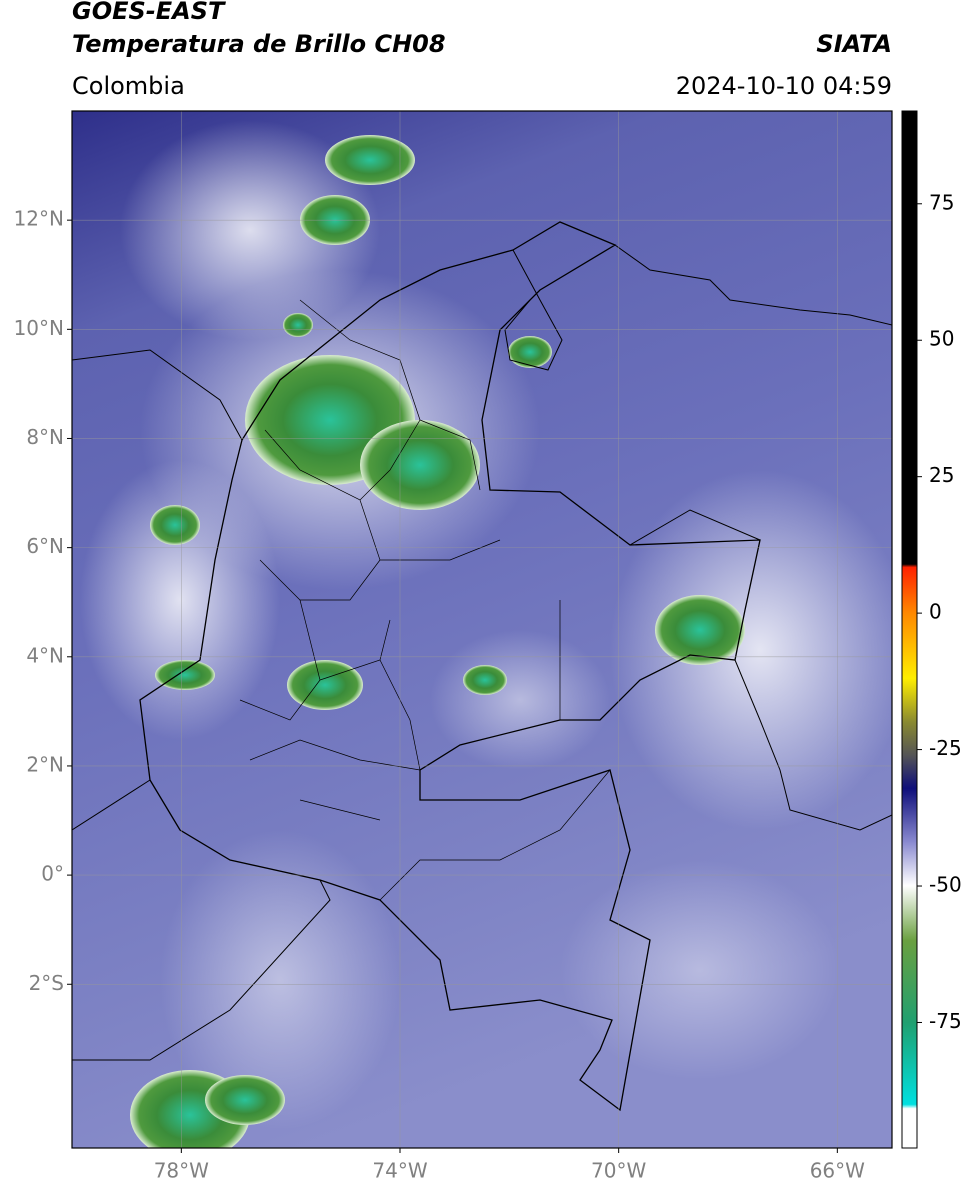 The image size is (966, 1190). Describe the element at coordinates (935, 612) in the screenshot. I see `colorbar-tick-label: 0` at that location.